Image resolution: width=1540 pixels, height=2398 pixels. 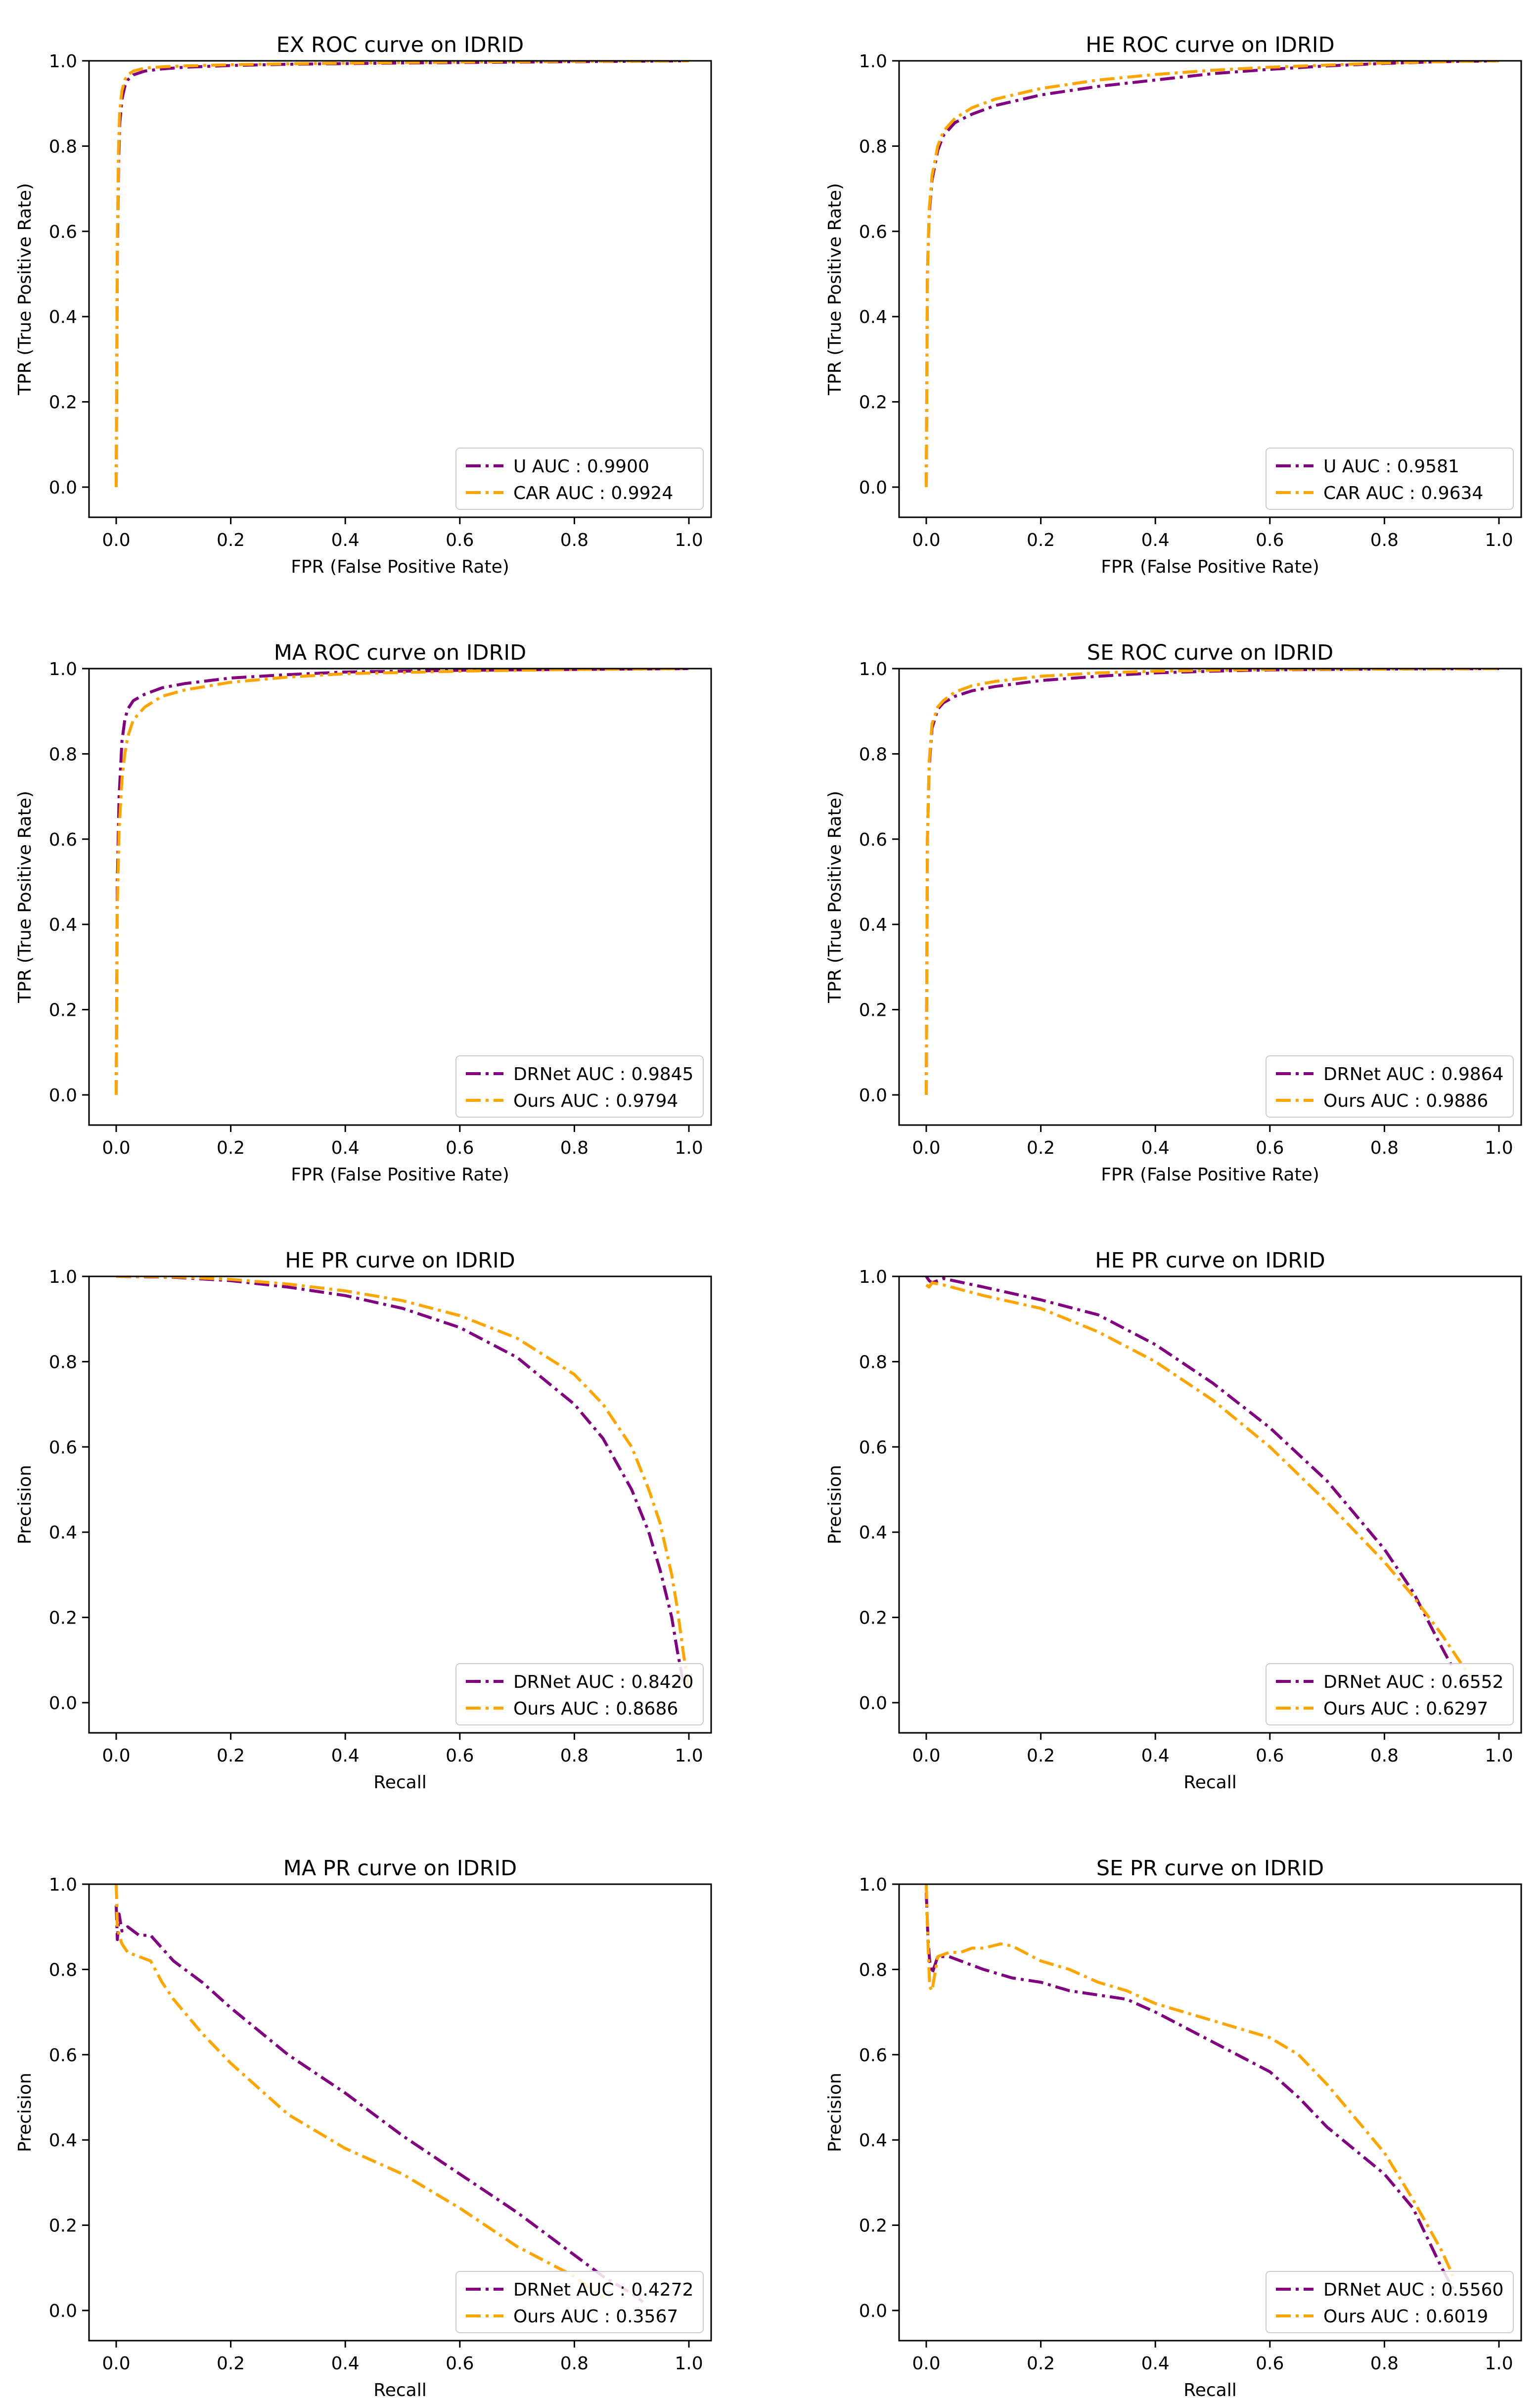 What do you see at coordinates (1413, 1074) in the screenshot?
I see `legend-label-1: DRNet AUC : 0.9864` at bounding box center [1413, 1074].